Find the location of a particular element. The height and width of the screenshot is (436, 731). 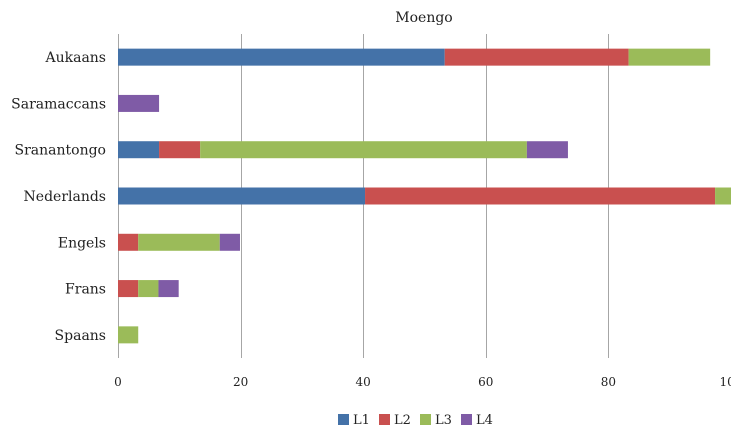

bar-l1-nederlands is located at coordinates (242, 196).